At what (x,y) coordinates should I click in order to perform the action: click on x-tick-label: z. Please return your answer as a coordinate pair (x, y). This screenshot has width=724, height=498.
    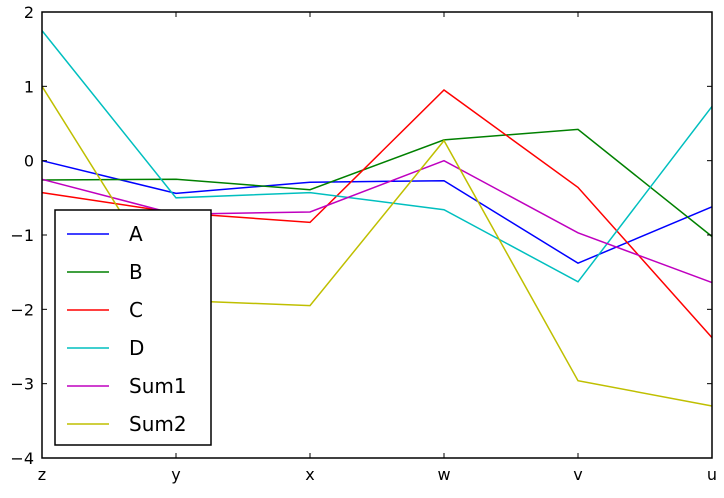
    Looking at the image, I should click on (42, 474).